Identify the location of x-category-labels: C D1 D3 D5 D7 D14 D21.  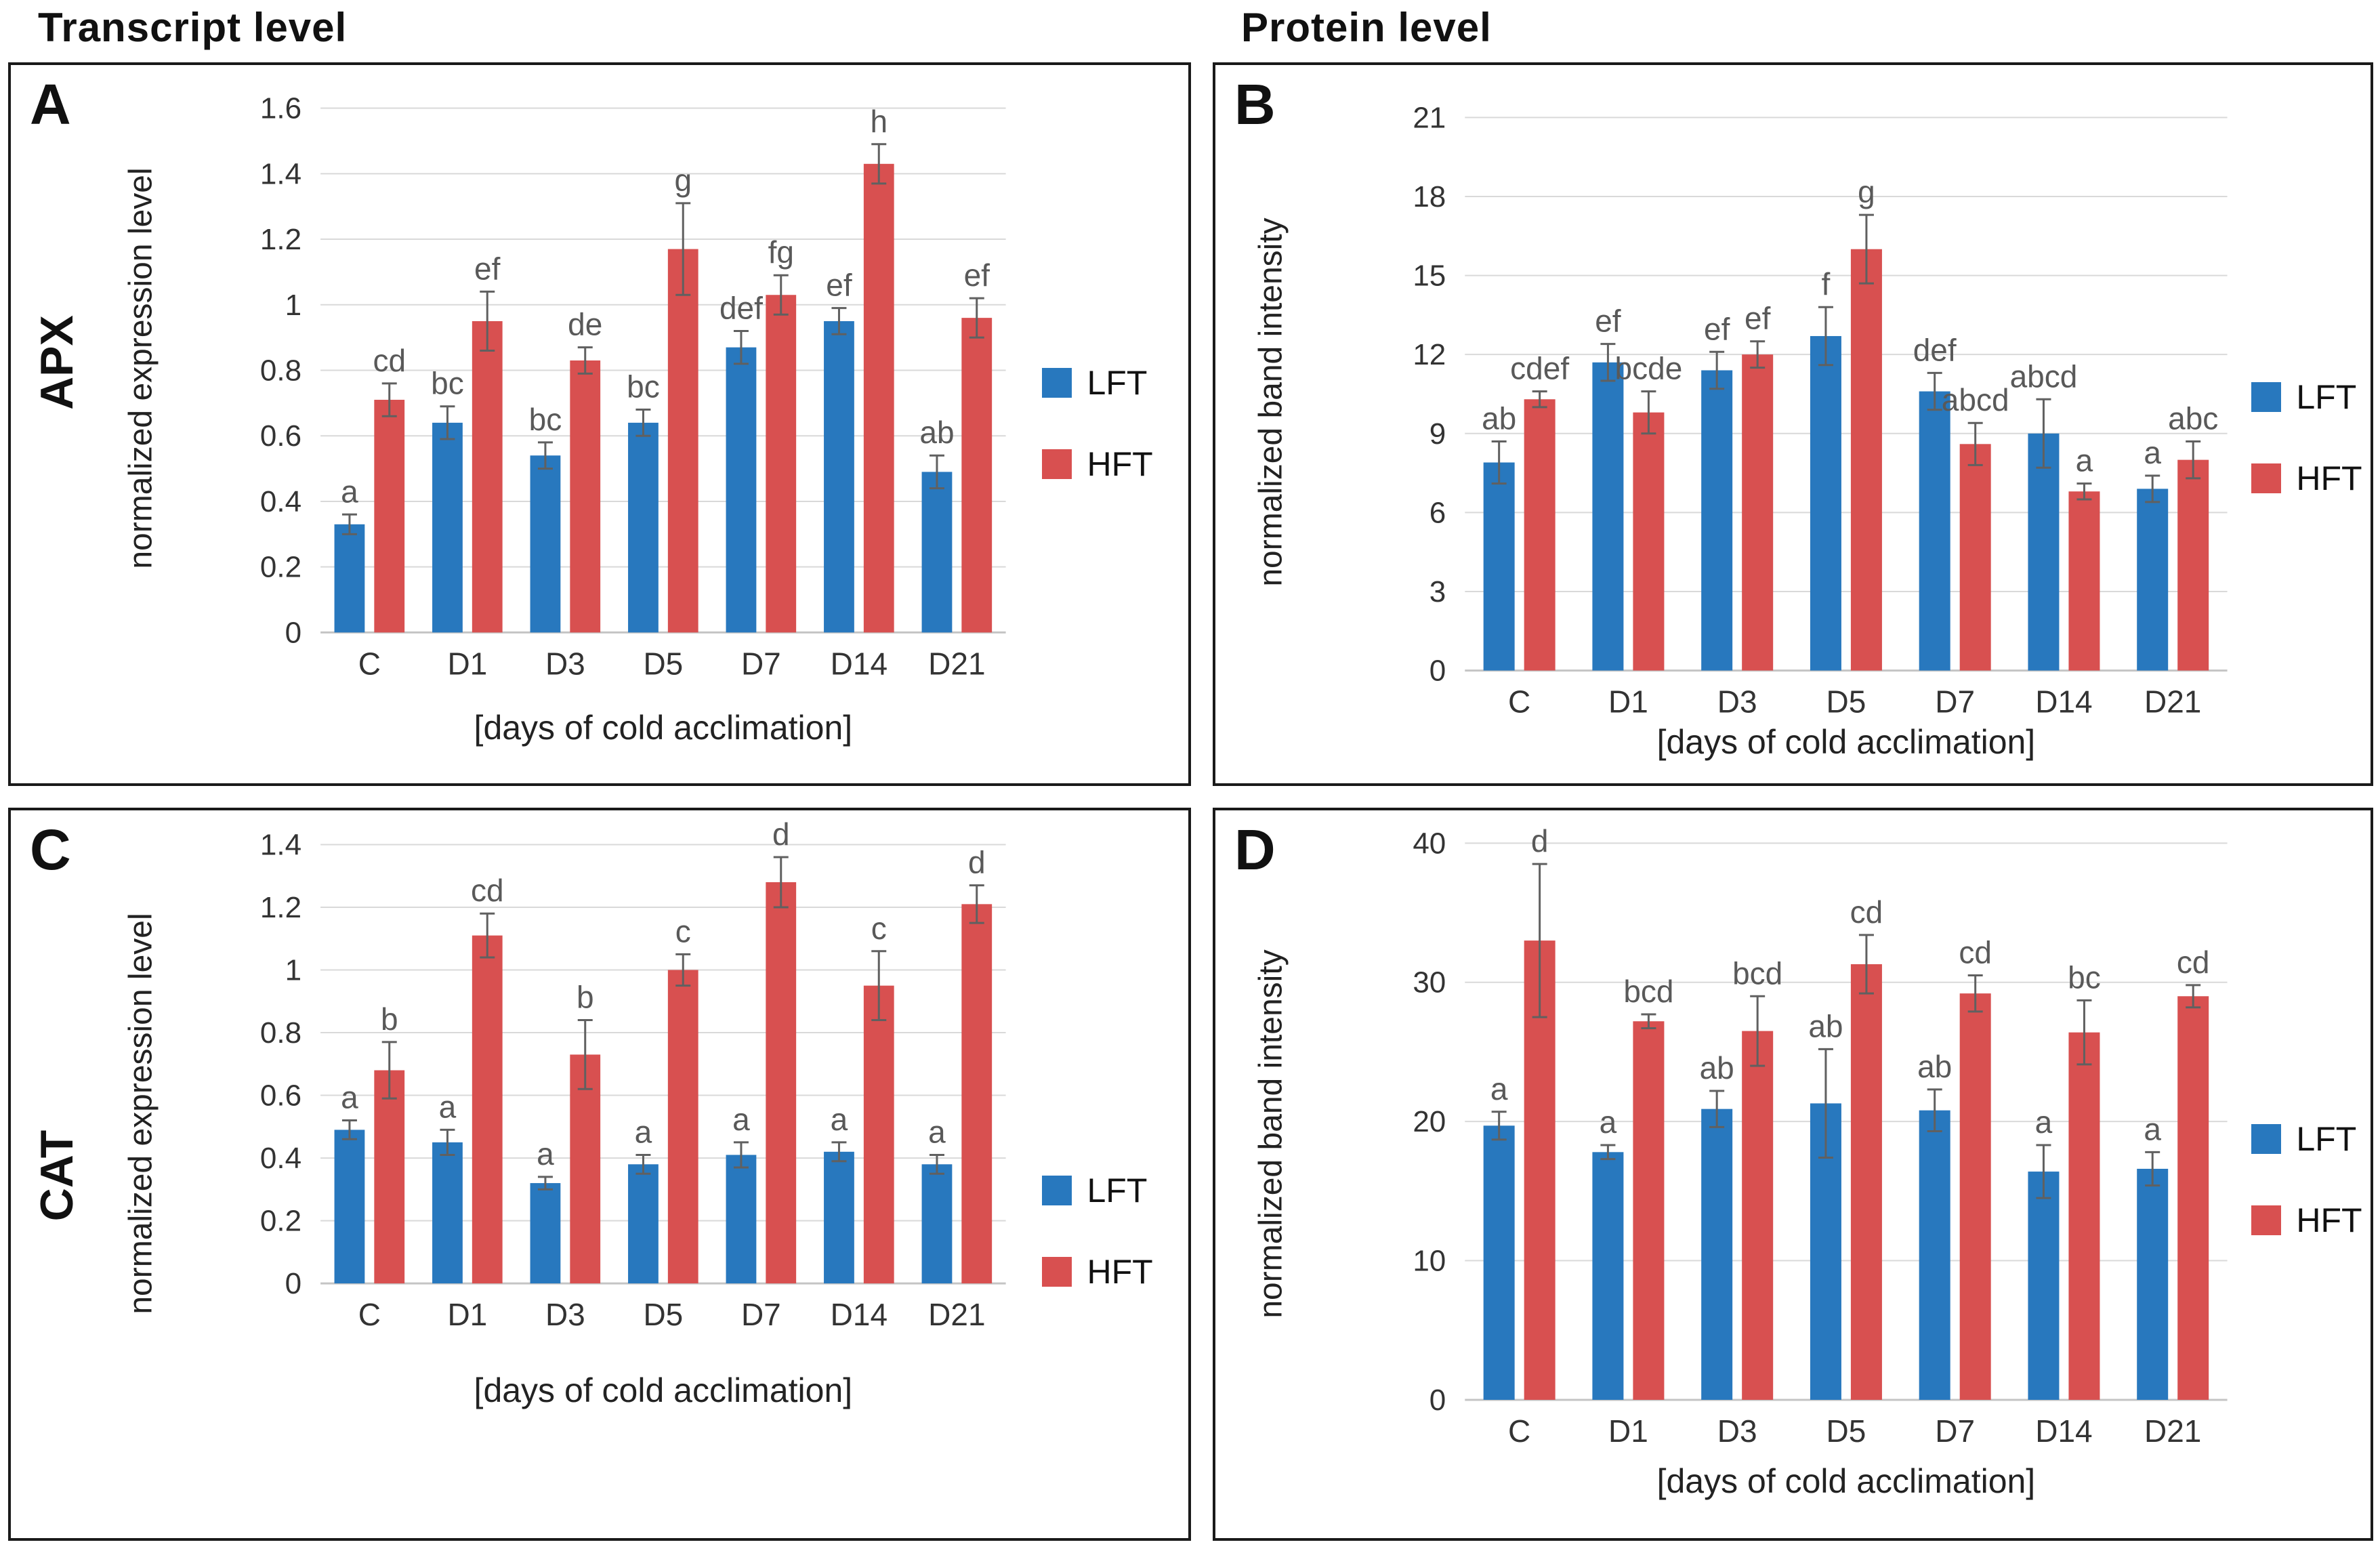
(672, 1314).